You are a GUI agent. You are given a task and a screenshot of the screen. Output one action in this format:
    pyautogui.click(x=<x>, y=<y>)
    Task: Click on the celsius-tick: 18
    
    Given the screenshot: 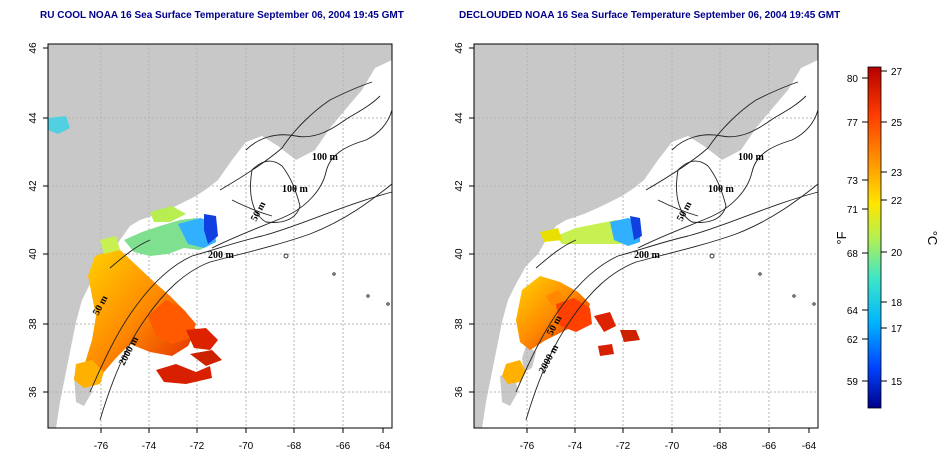 What is the action you would take?
    pyautogui.click(x=897, y=303)
    